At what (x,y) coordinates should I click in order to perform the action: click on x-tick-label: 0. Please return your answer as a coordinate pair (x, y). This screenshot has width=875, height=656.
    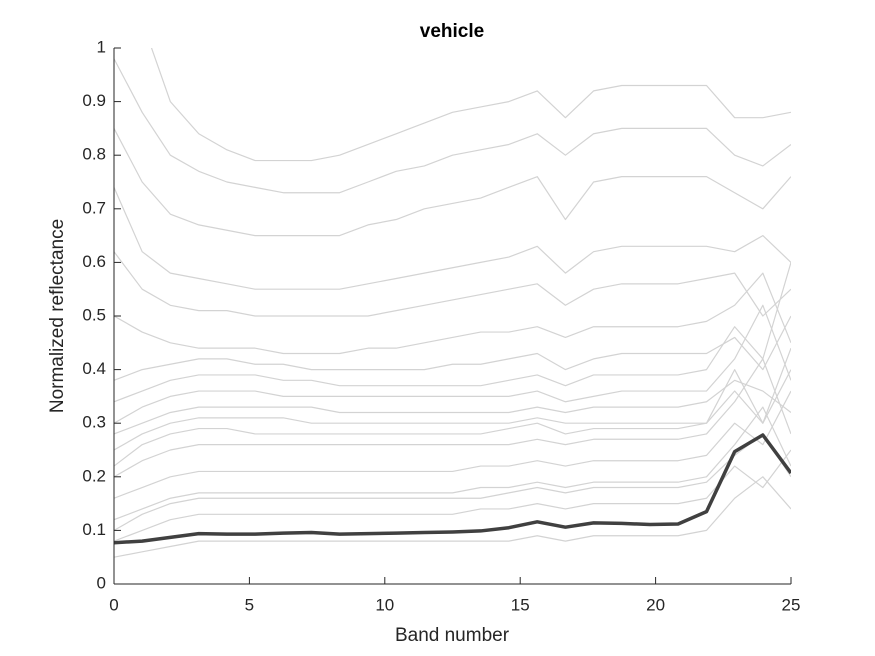
    Looking at the image, I should click on (113, 604).